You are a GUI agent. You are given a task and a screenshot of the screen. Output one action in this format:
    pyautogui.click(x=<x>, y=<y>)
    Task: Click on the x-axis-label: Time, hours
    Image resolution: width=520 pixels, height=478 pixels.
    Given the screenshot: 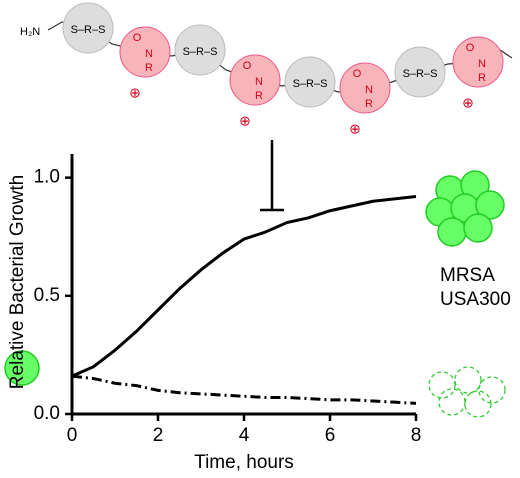 What is the action you would take?
    pyautogui.click(x=244, y=462)
    